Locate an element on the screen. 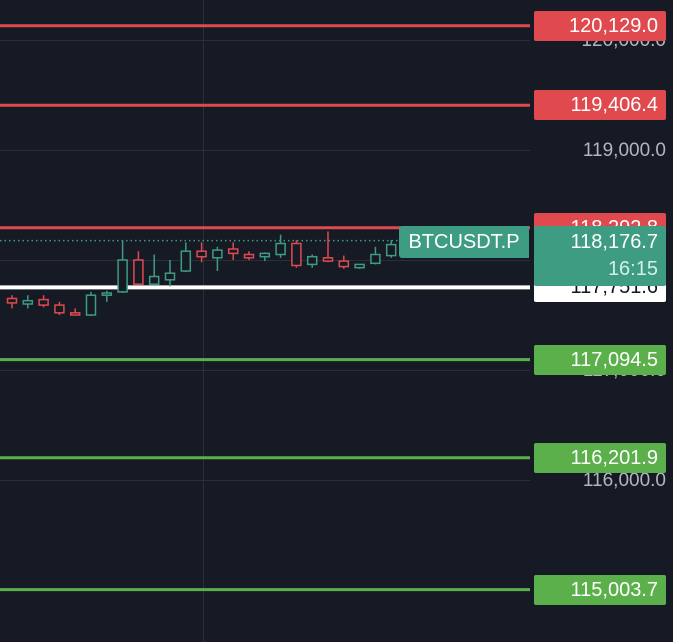  price-level-tag: 116,201.9 is located at coordinates (600, 458).